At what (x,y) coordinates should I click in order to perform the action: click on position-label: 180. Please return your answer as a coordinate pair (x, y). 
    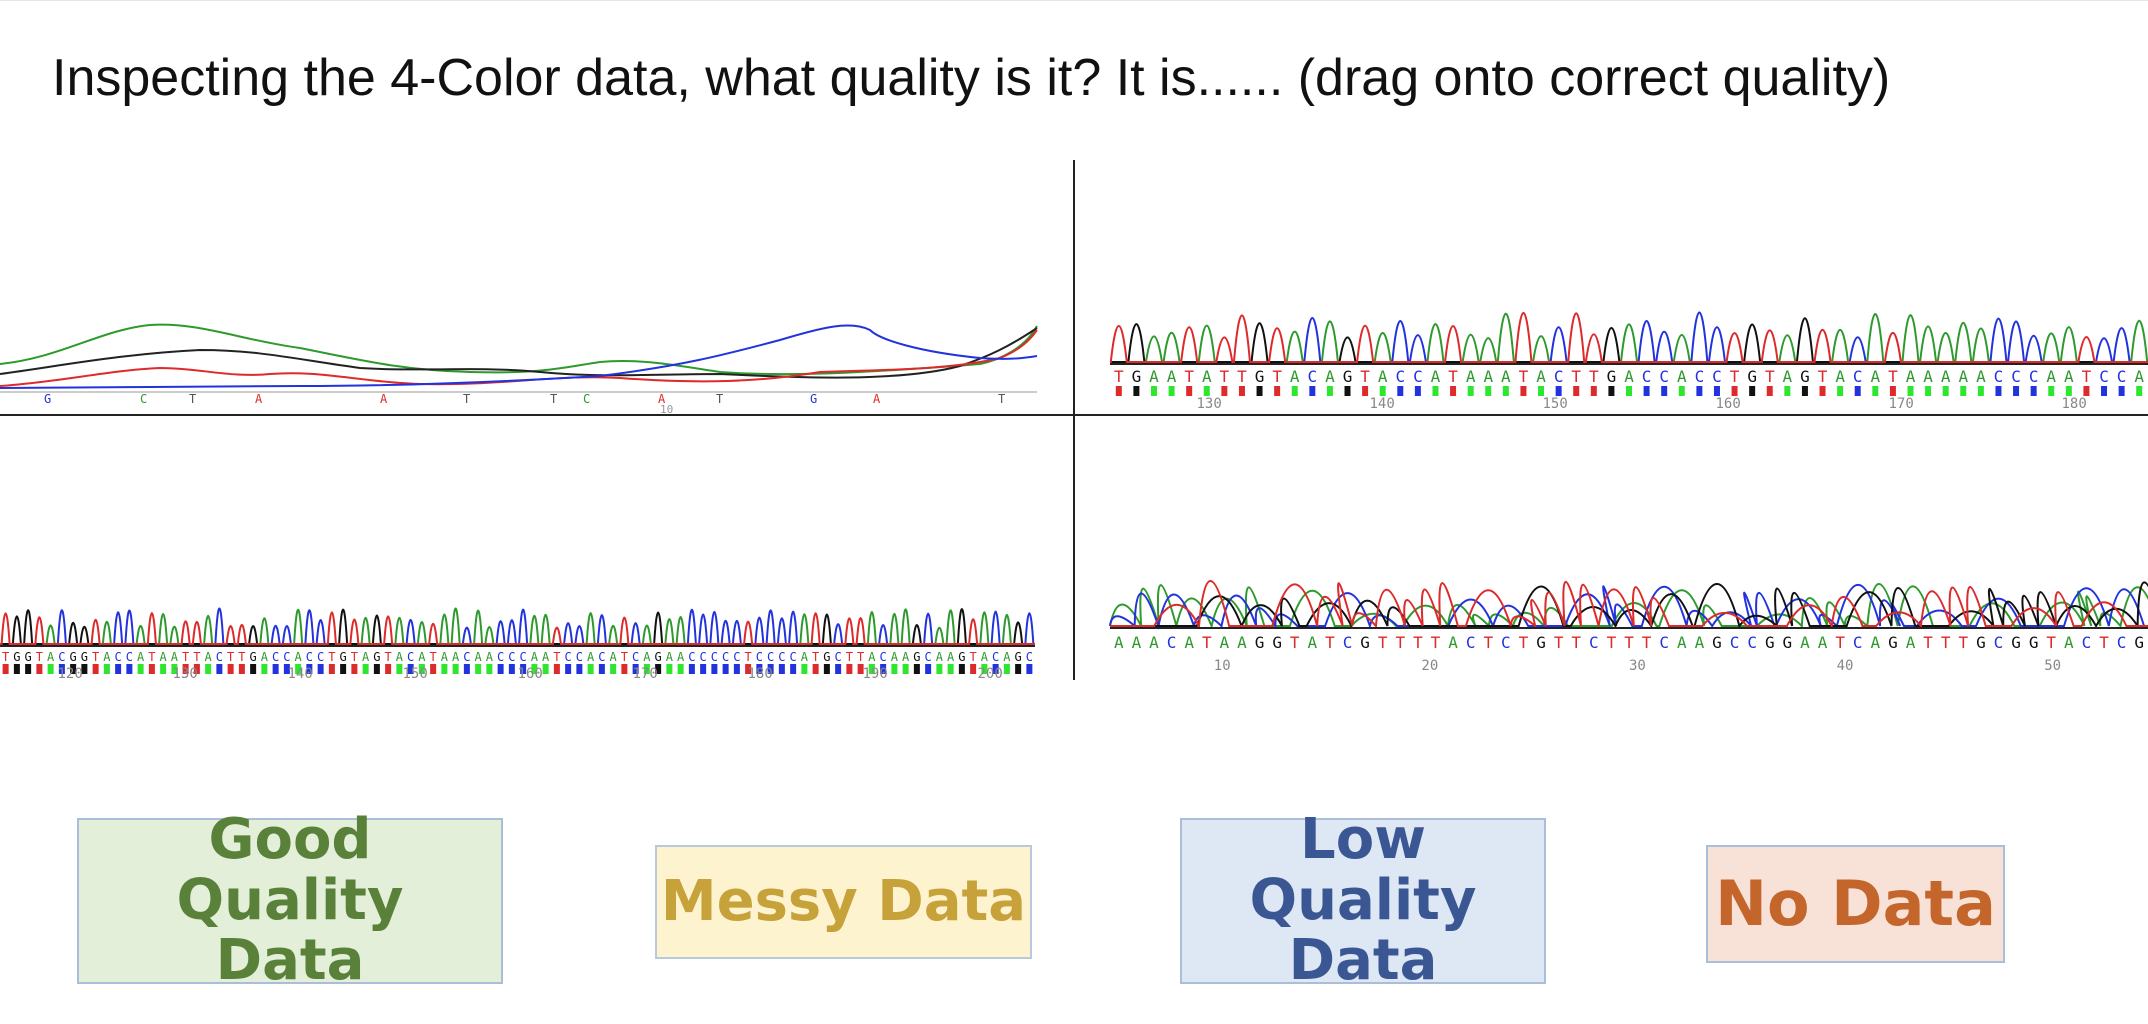
    Looking at the image, I should click on (760, 673).